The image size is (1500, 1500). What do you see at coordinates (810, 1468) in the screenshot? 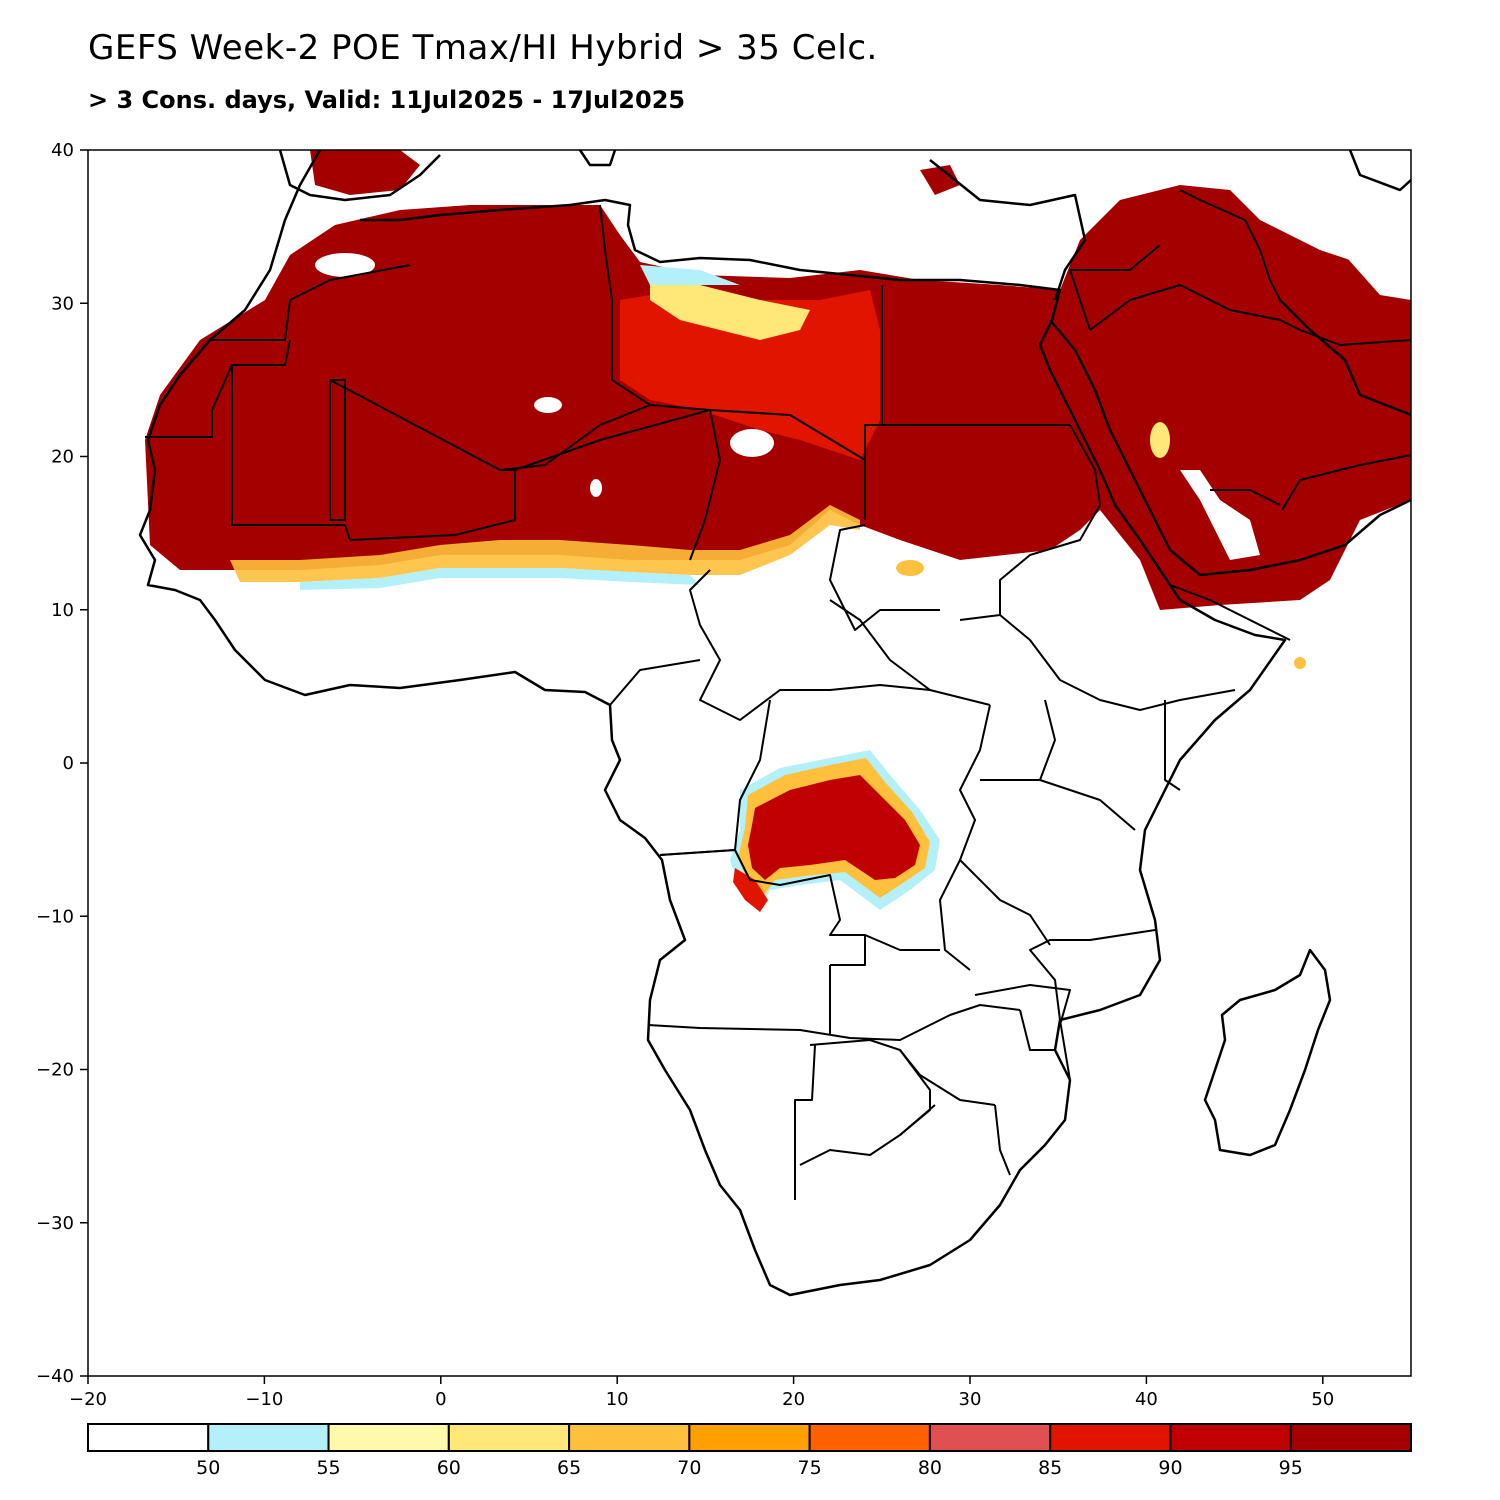
I see `colorbar-label: 75` at bounding box center [810, 1468].